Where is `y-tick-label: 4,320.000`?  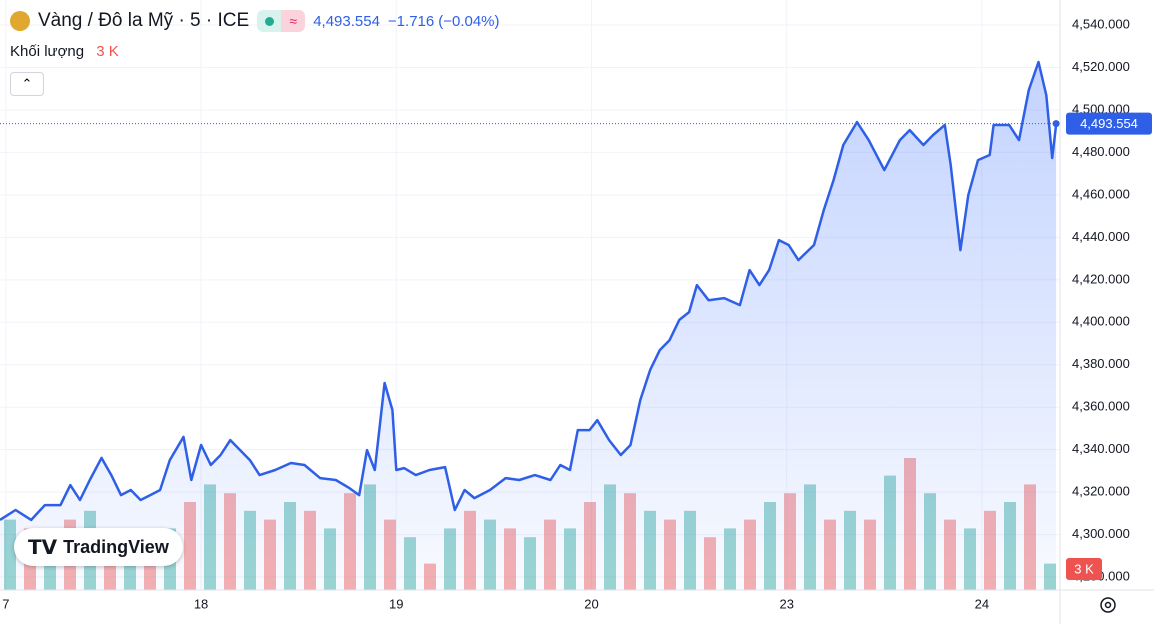
y-tick-label: 4,320.000 is located at coordinates (1101, 491).